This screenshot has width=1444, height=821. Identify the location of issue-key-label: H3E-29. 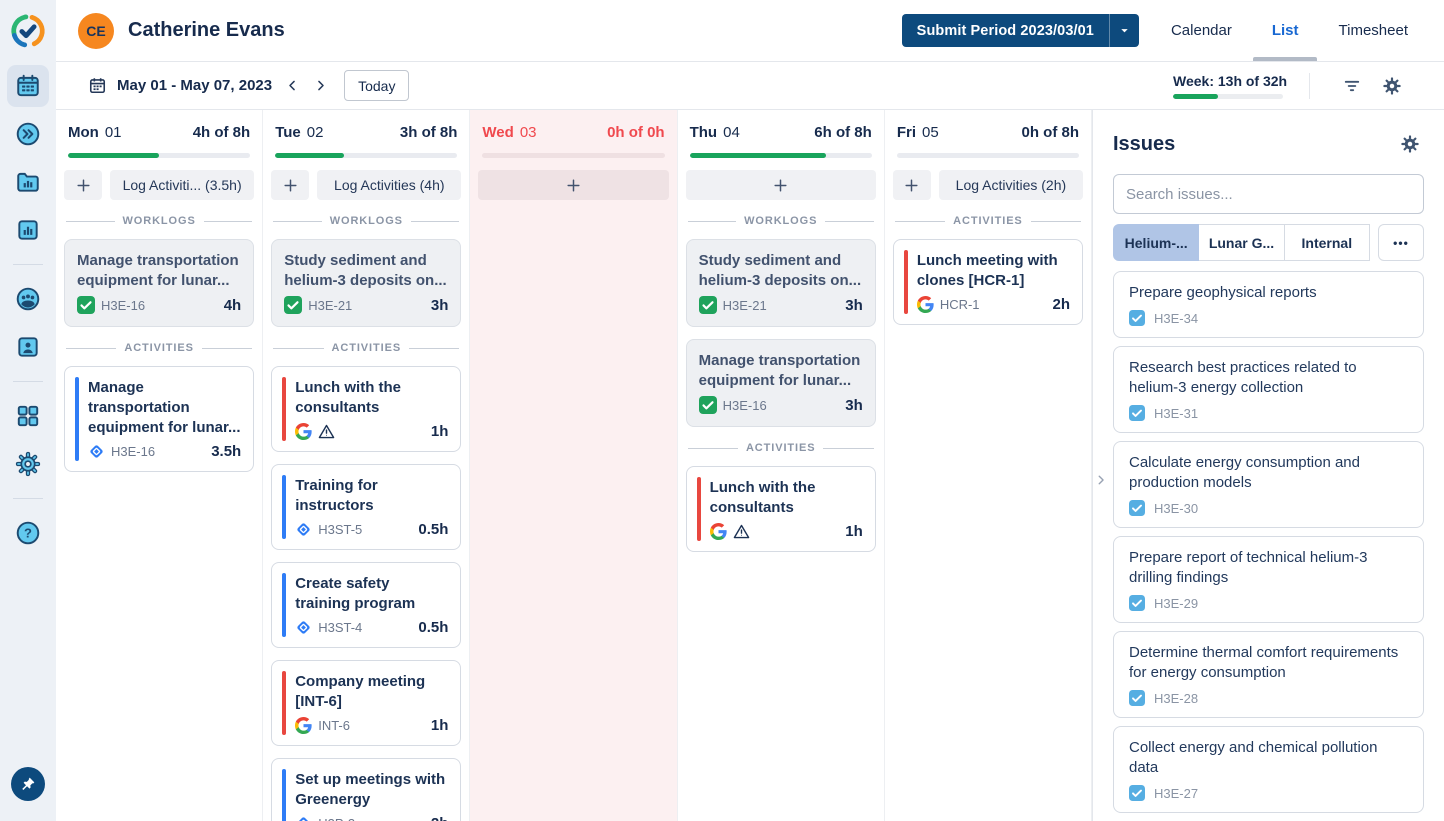
(1176, 603).